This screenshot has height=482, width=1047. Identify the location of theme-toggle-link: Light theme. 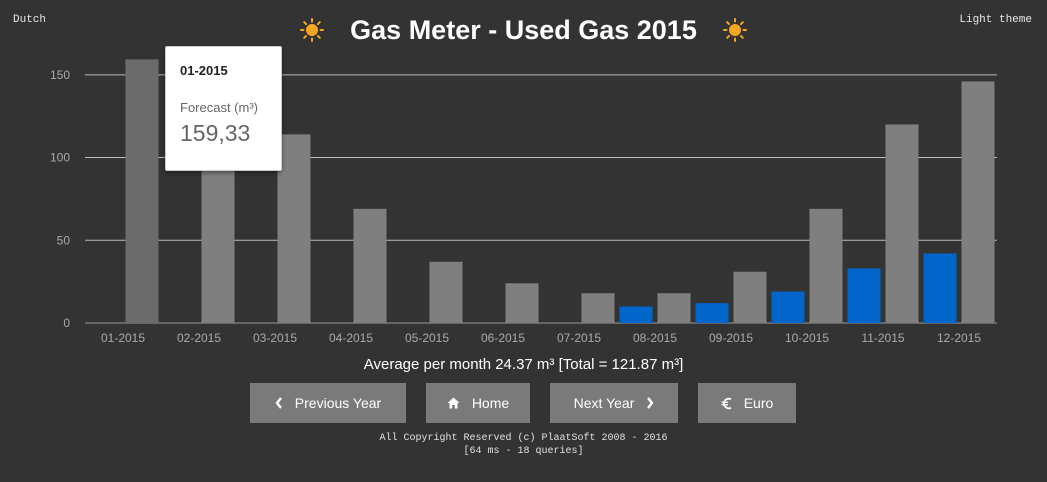
(995, 20).